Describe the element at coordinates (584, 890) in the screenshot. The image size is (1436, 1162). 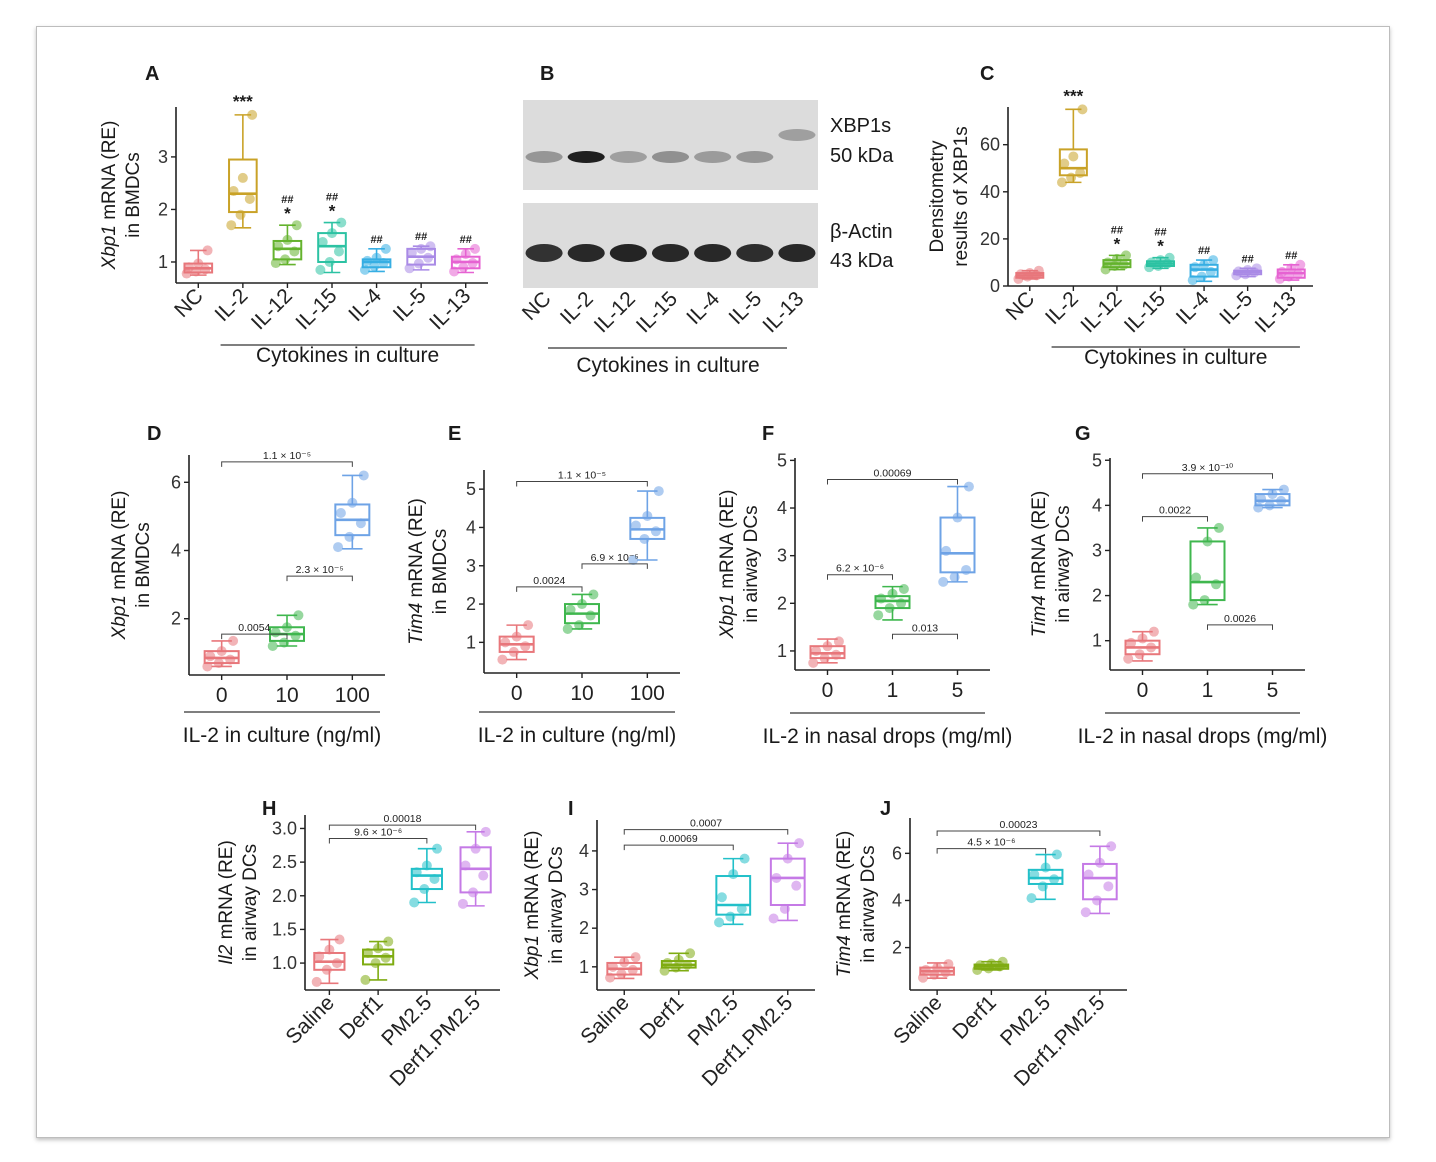
I see `y-tick-label: 3` at that location.